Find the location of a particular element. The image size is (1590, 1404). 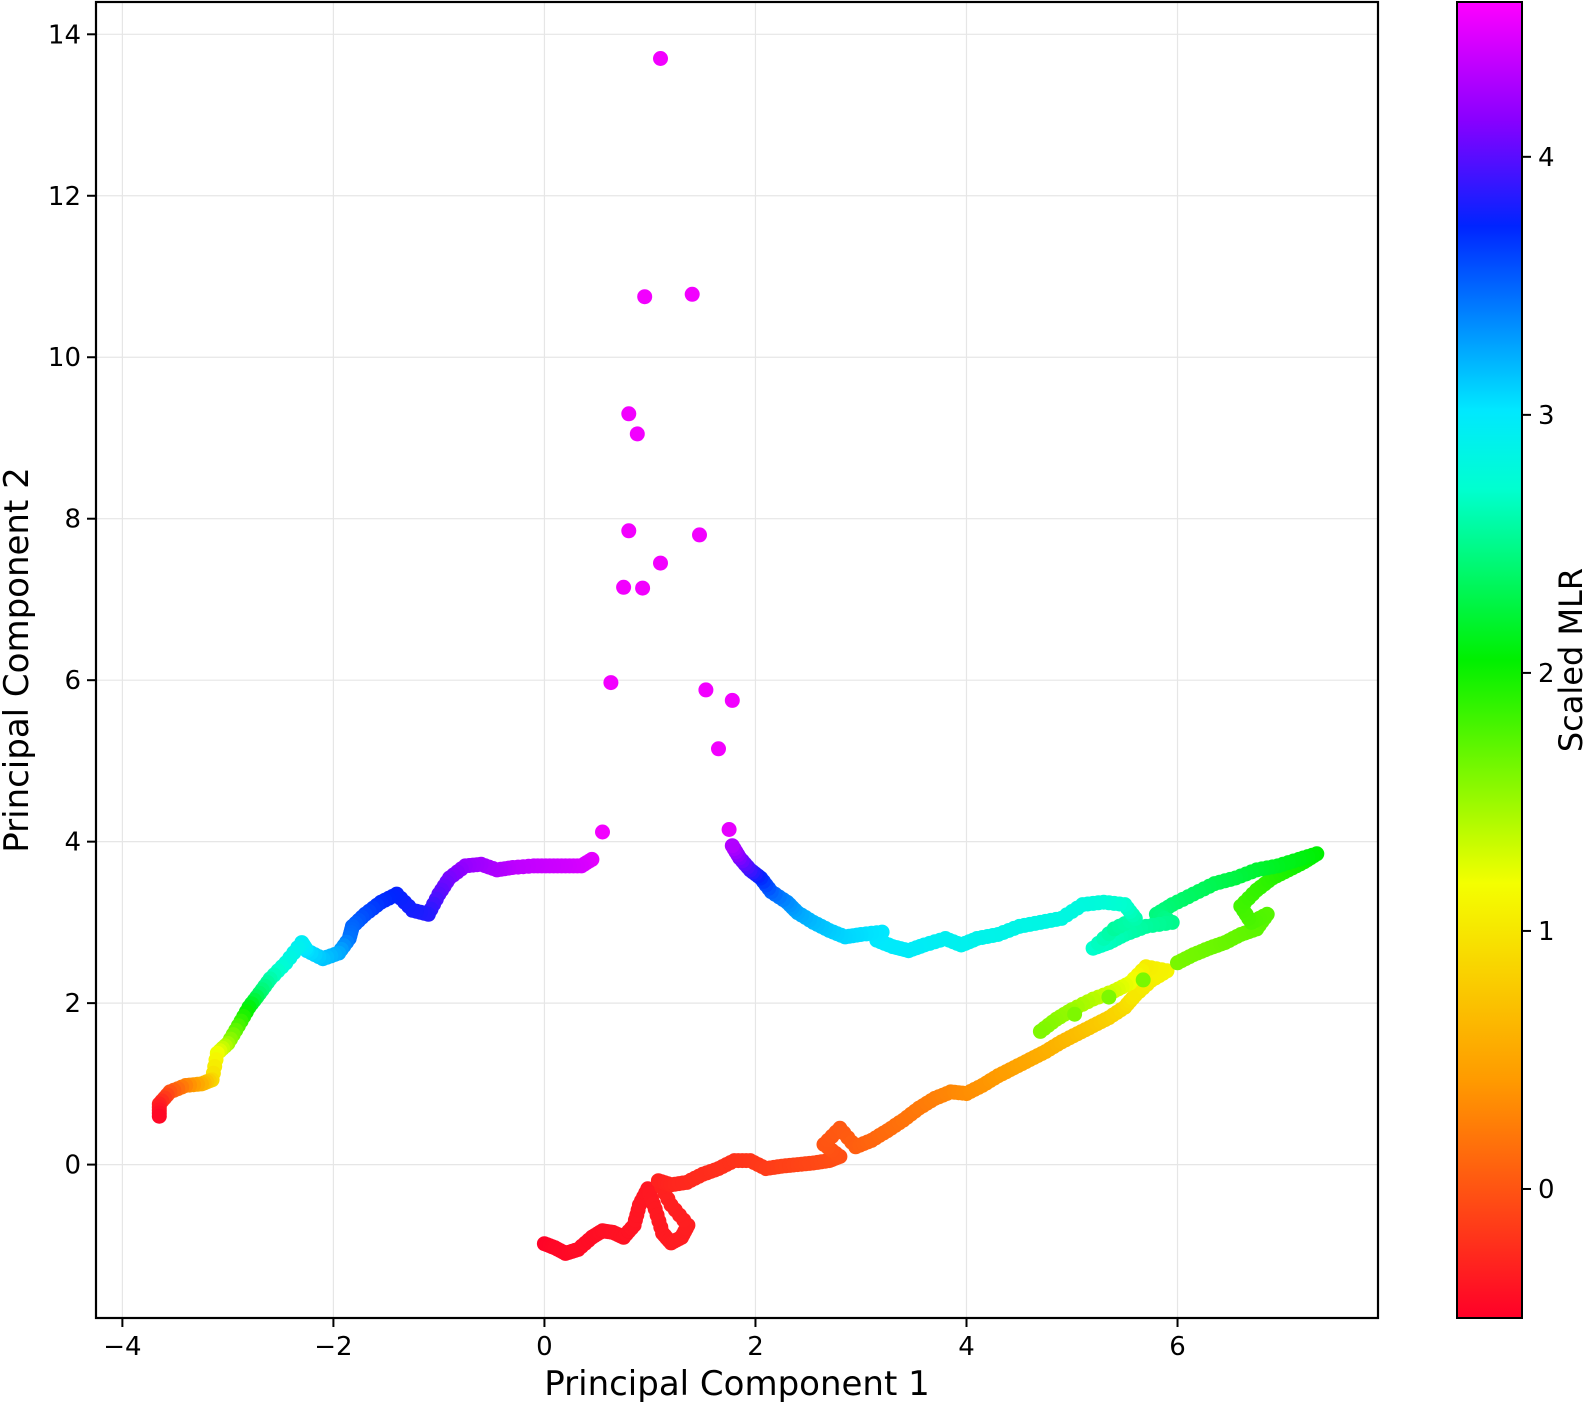

y-tick-label: 10 is located at coordinates (64, 358).